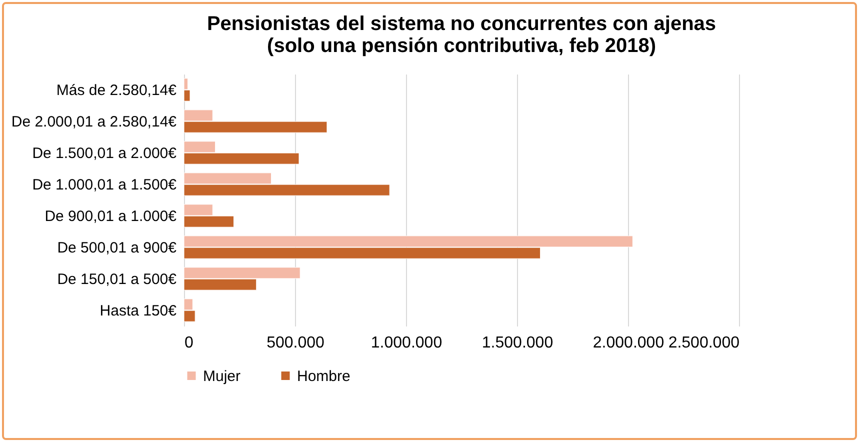 The height and width of the screenshot is (446, 863). What do you see at coordinates (406, 343) in the screenshot?
I see `x-tick-label: 1.000.000` at bounding box center [406, 343].